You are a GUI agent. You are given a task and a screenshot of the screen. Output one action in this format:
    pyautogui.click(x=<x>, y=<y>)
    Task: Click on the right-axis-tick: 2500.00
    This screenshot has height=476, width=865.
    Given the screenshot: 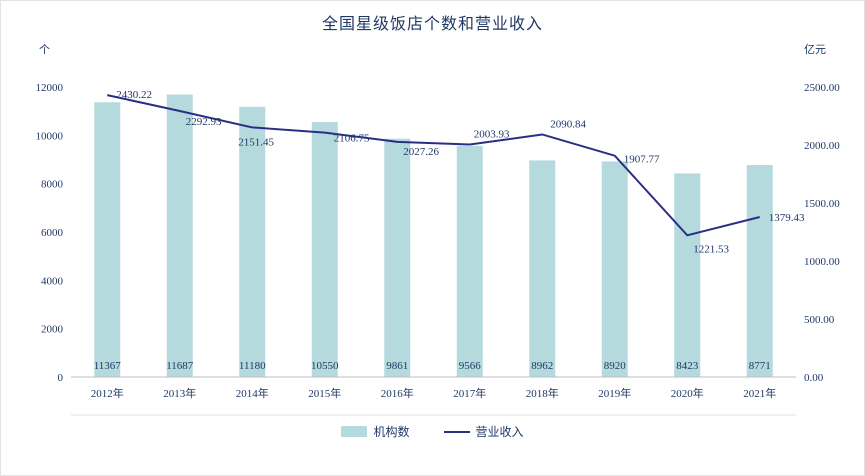 What is the action you would take?
    pyautogui.click(x=822, y=88)
    